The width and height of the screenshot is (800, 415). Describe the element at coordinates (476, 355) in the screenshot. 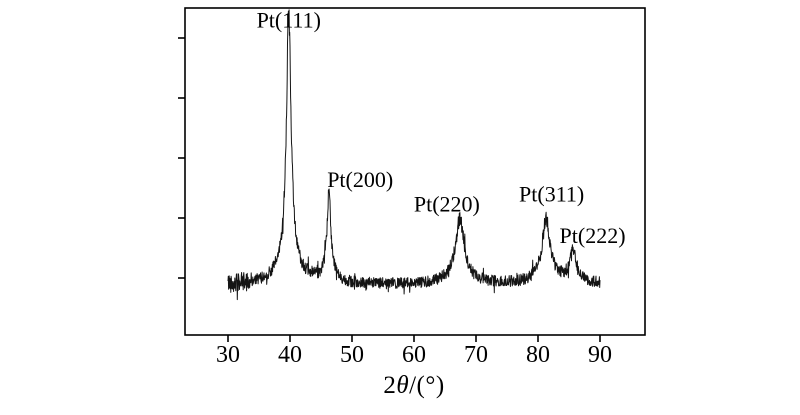

I see `x-tick-label: 70` at that location.